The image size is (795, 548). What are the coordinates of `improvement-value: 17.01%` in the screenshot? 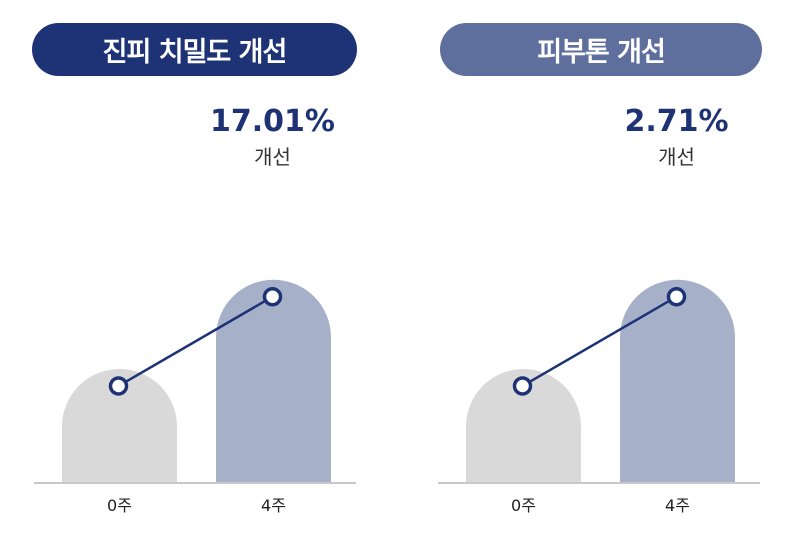 It's located at (272, 121).